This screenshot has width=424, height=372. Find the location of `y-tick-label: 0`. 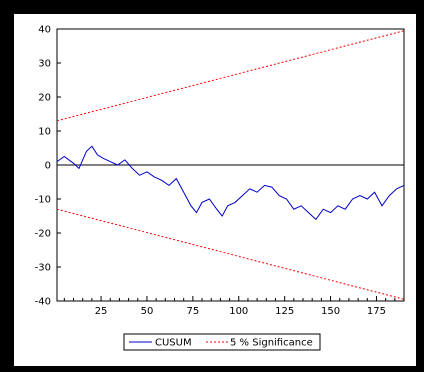

y-tick-label: 0 is located at coordinates (48, 166).